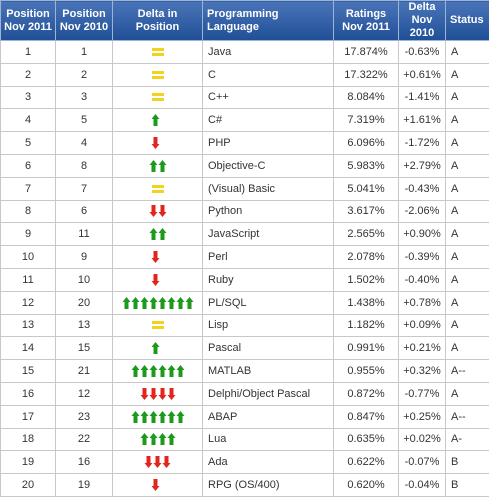 The width and height of the screenshot is (489, 497). What do you see at coordinates (467, 20) in the screenshot?
I see `column-header: Status` at bounding box center [467, 20].